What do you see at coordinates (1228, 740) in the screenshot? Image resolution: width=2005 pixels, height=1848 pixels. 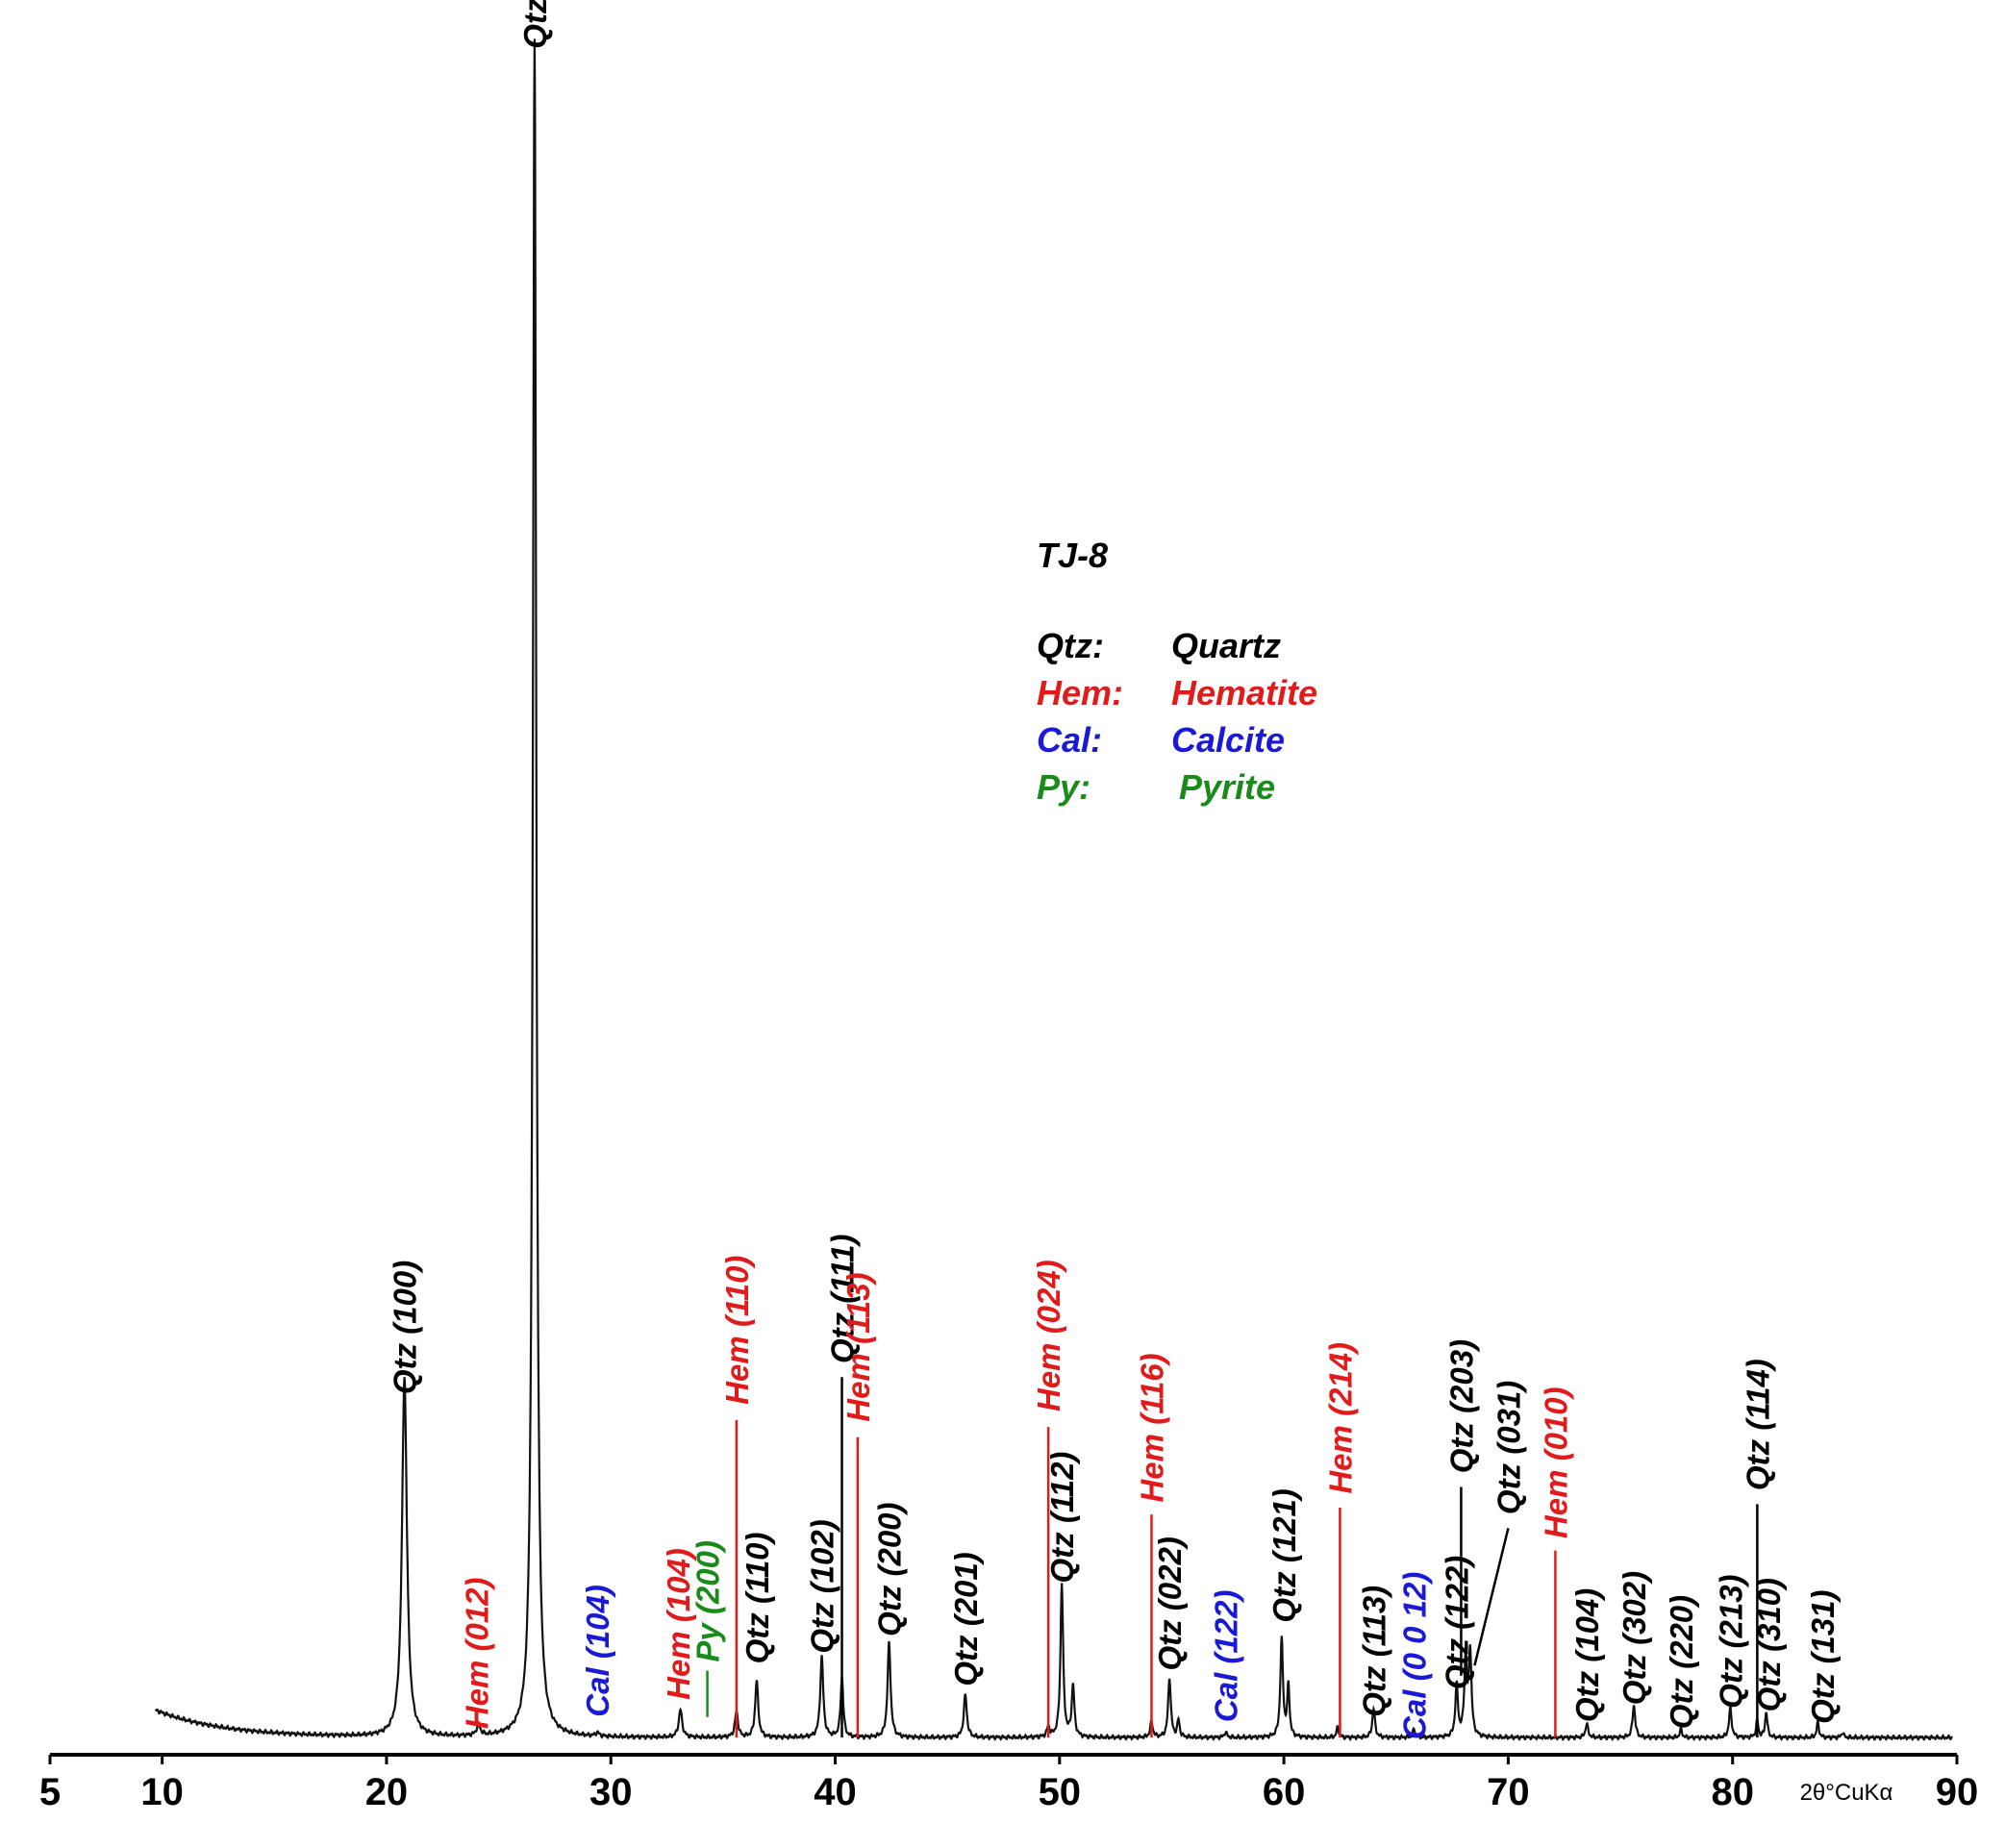 I see `legend-name-calcite: Calcite` at bounding box center [1228, 740].